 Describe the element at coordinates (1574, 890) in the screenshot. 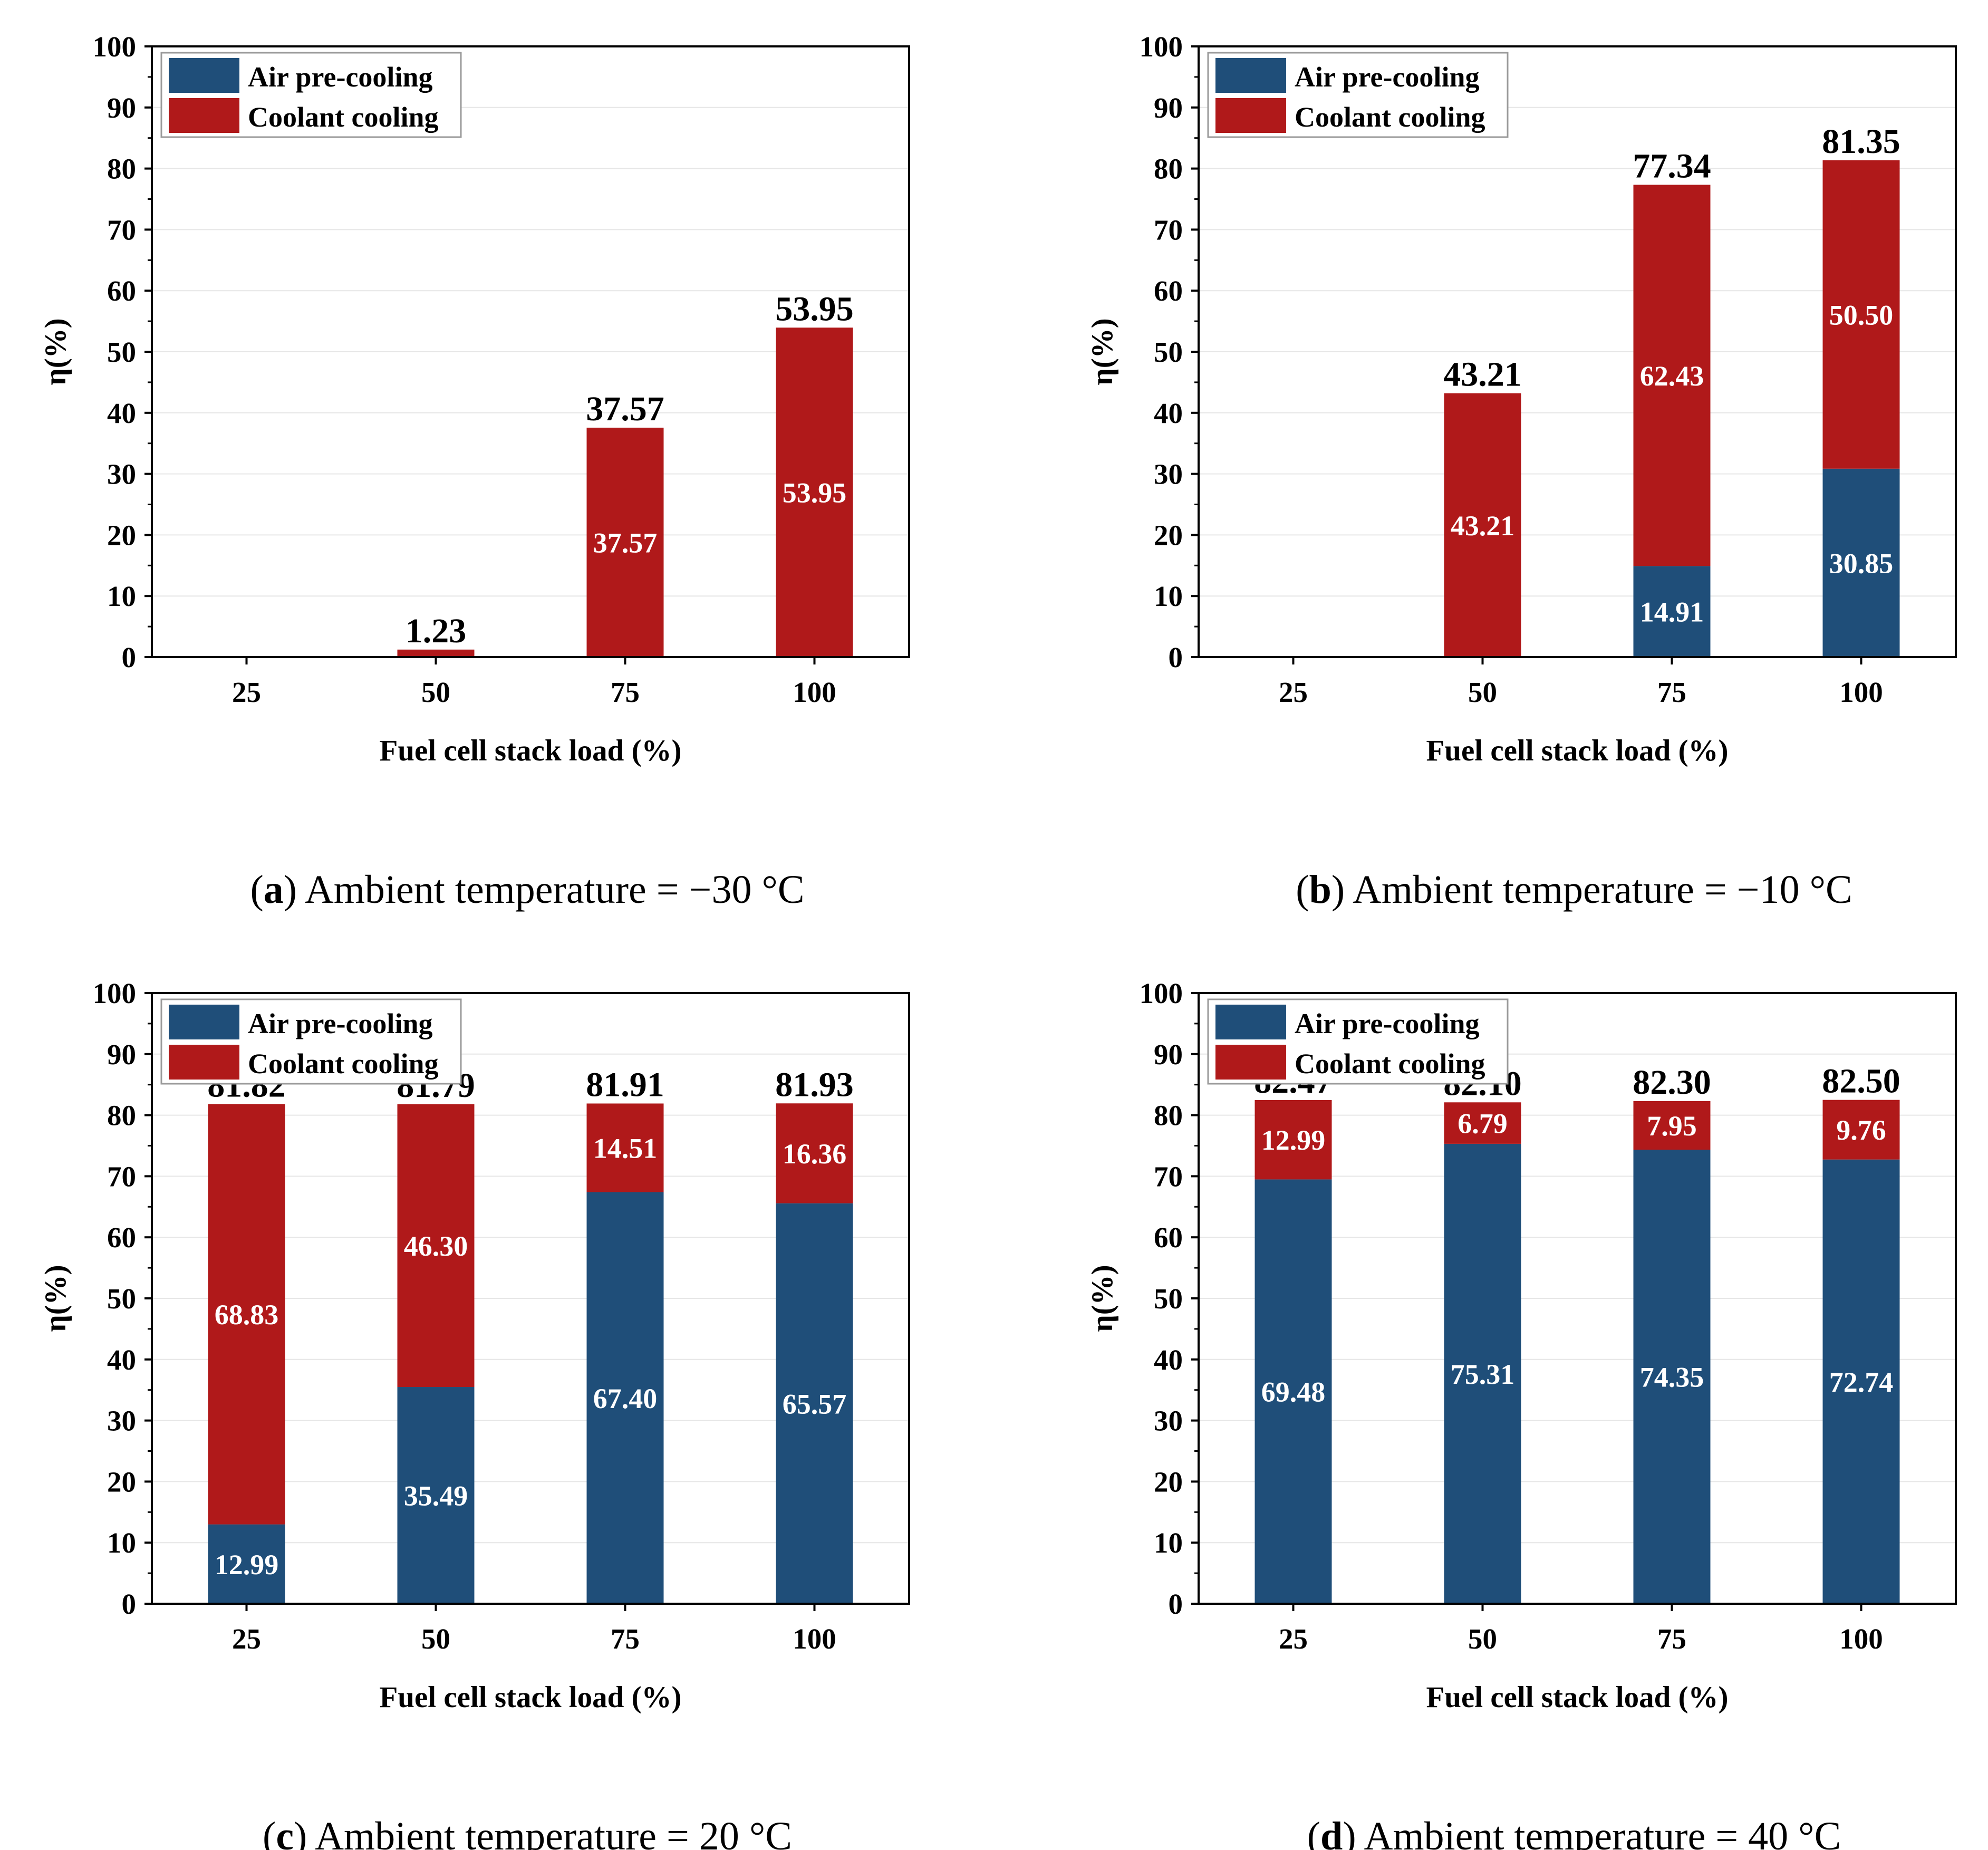

I see `panel-caption: (b) Ambient temperature = −10 °C` at that location.